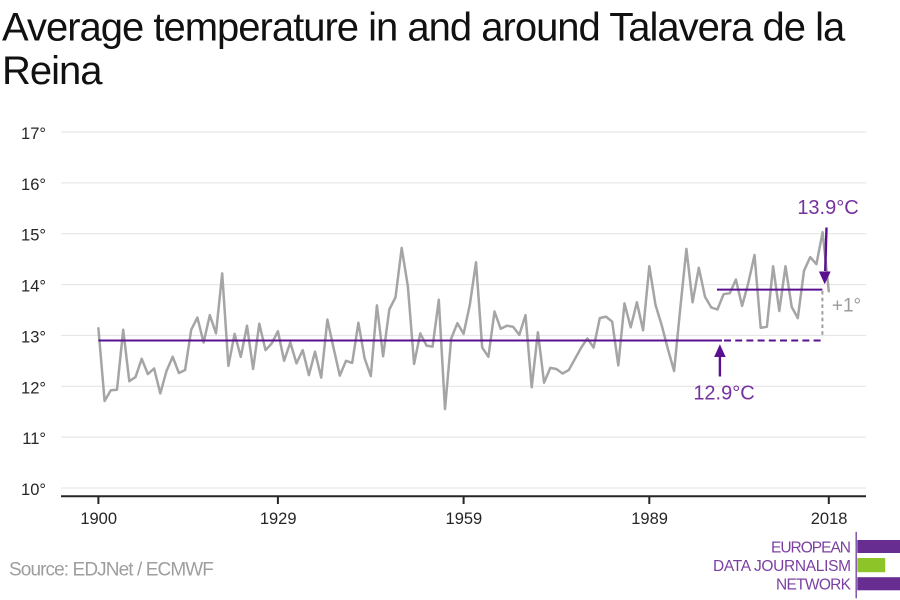  What do you see at coordinates (33, 337) in the screenshot?
I see `svg-text: 13°` at bounding box center [33, 337].